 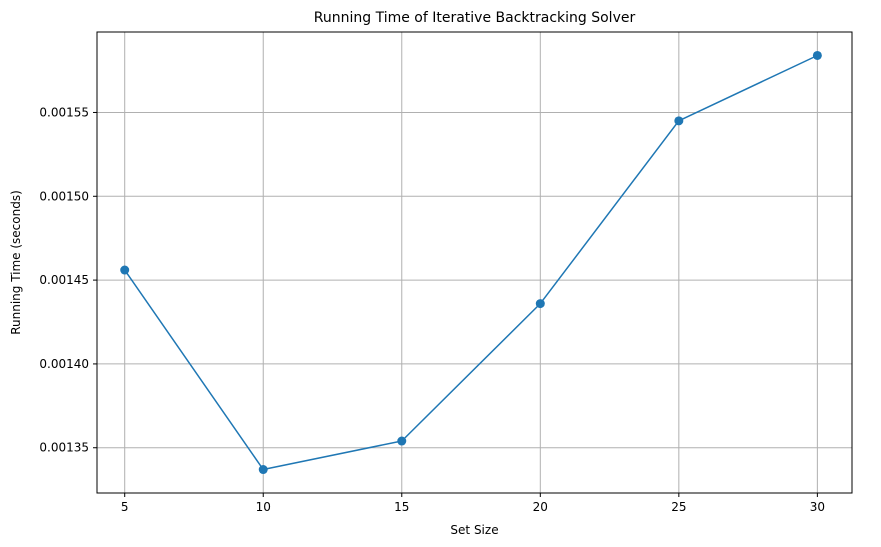 I want to click on y-tick-label: 0.00135, so click(x=64, y=448).